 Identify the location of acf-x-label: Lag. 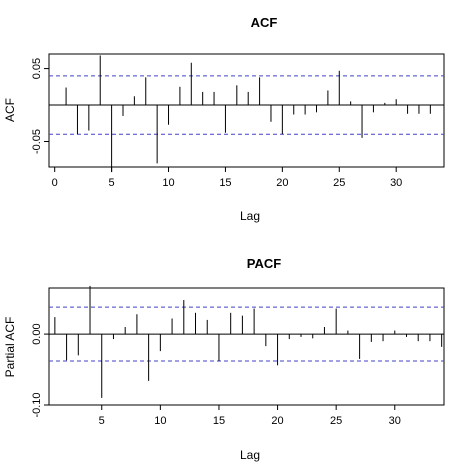
(250, 216).